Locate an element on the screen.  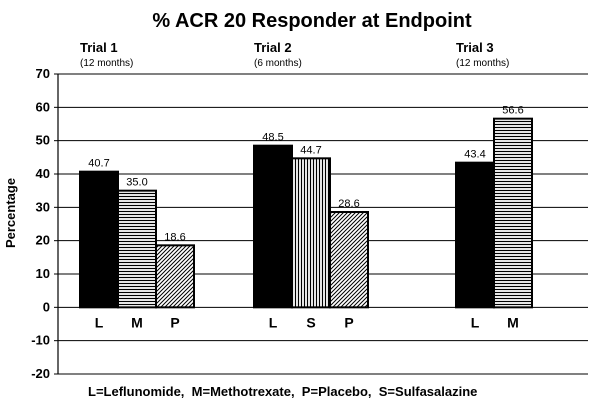
y-tick-label: 20 is located at coordinates (43, 240).